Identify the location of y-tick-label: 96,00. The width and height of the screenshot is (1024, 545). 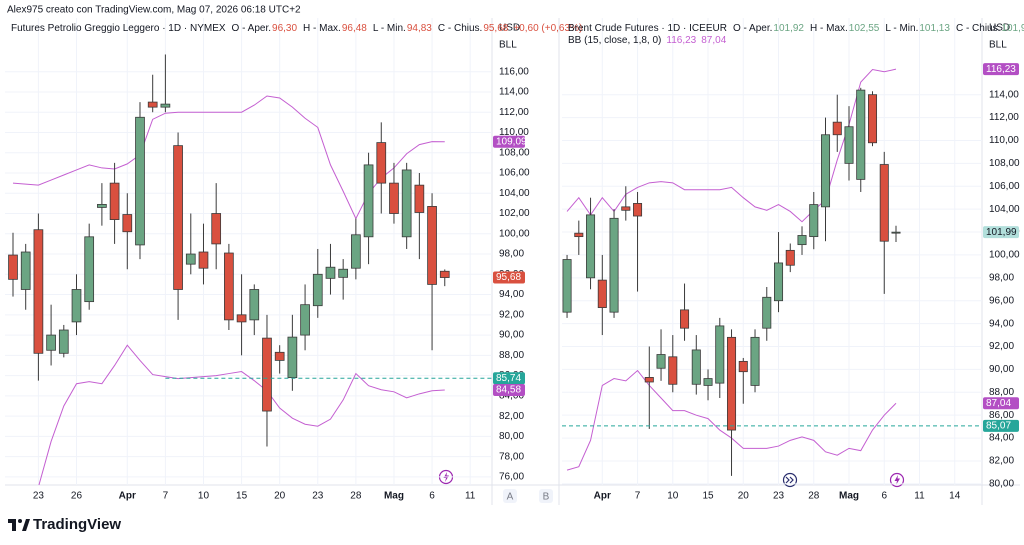
(1001, 300).